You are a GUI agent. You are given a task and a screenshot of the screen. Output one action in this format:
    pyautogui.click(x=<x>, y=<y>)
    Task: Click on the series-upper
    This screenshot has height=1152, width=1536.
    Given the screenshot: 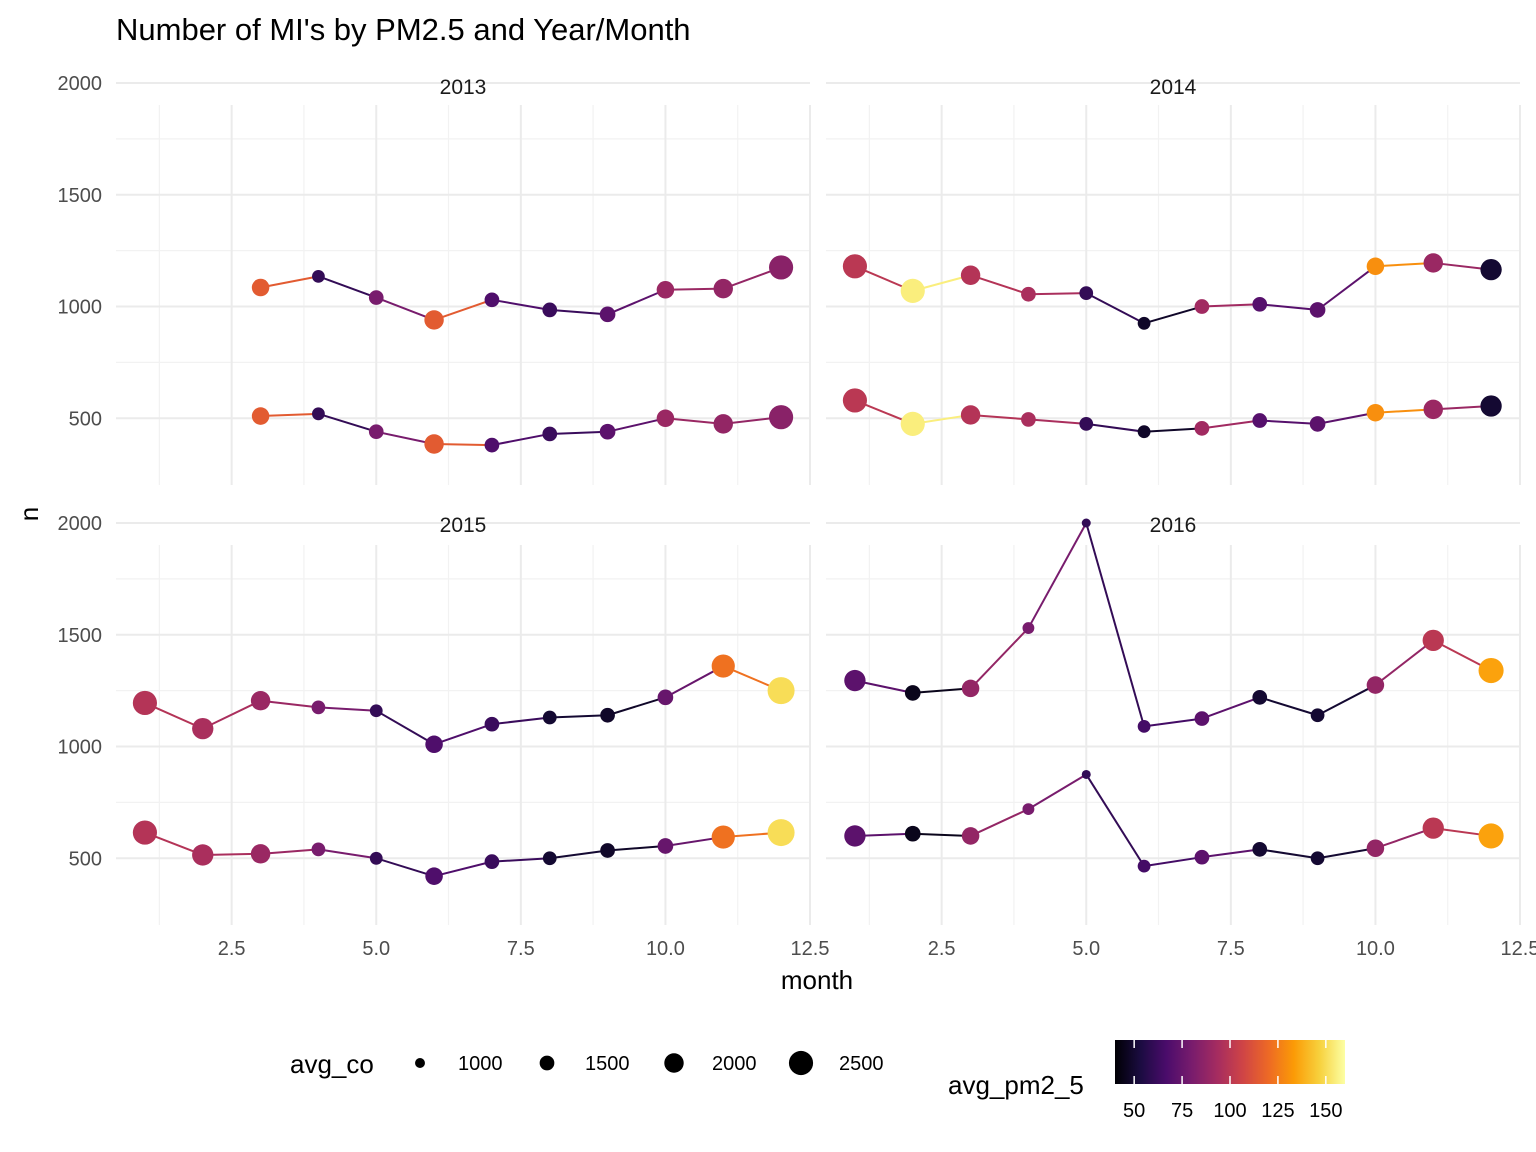 What is the action you would take?
    pyautogui.click(x=1172, y=291)
    